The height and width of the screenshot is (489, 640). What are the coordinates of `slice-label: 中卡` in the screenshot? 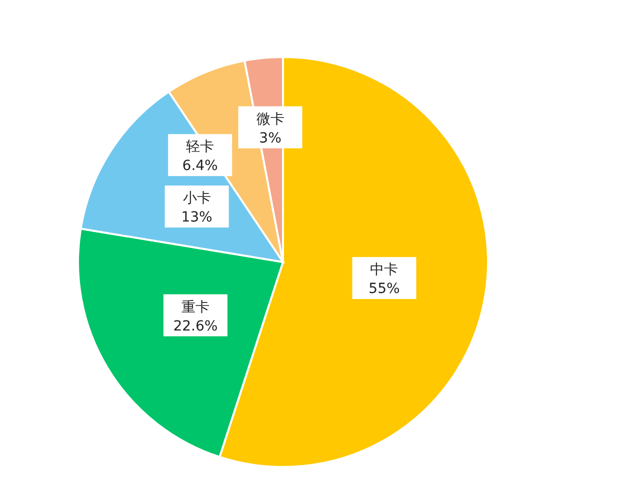 It's located at (384, 270).